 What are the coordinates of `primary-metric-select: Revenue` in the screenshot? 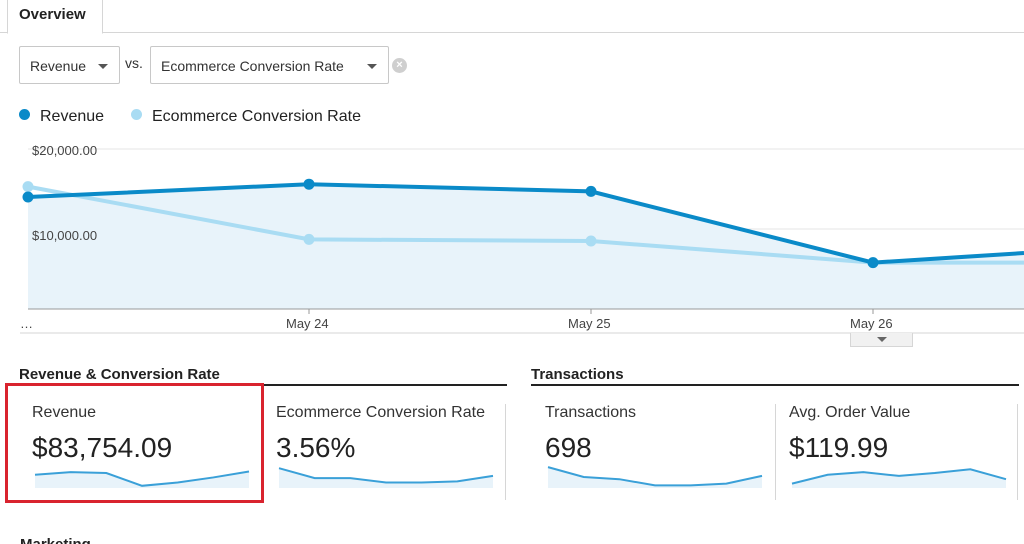 It's located at (69, 65).